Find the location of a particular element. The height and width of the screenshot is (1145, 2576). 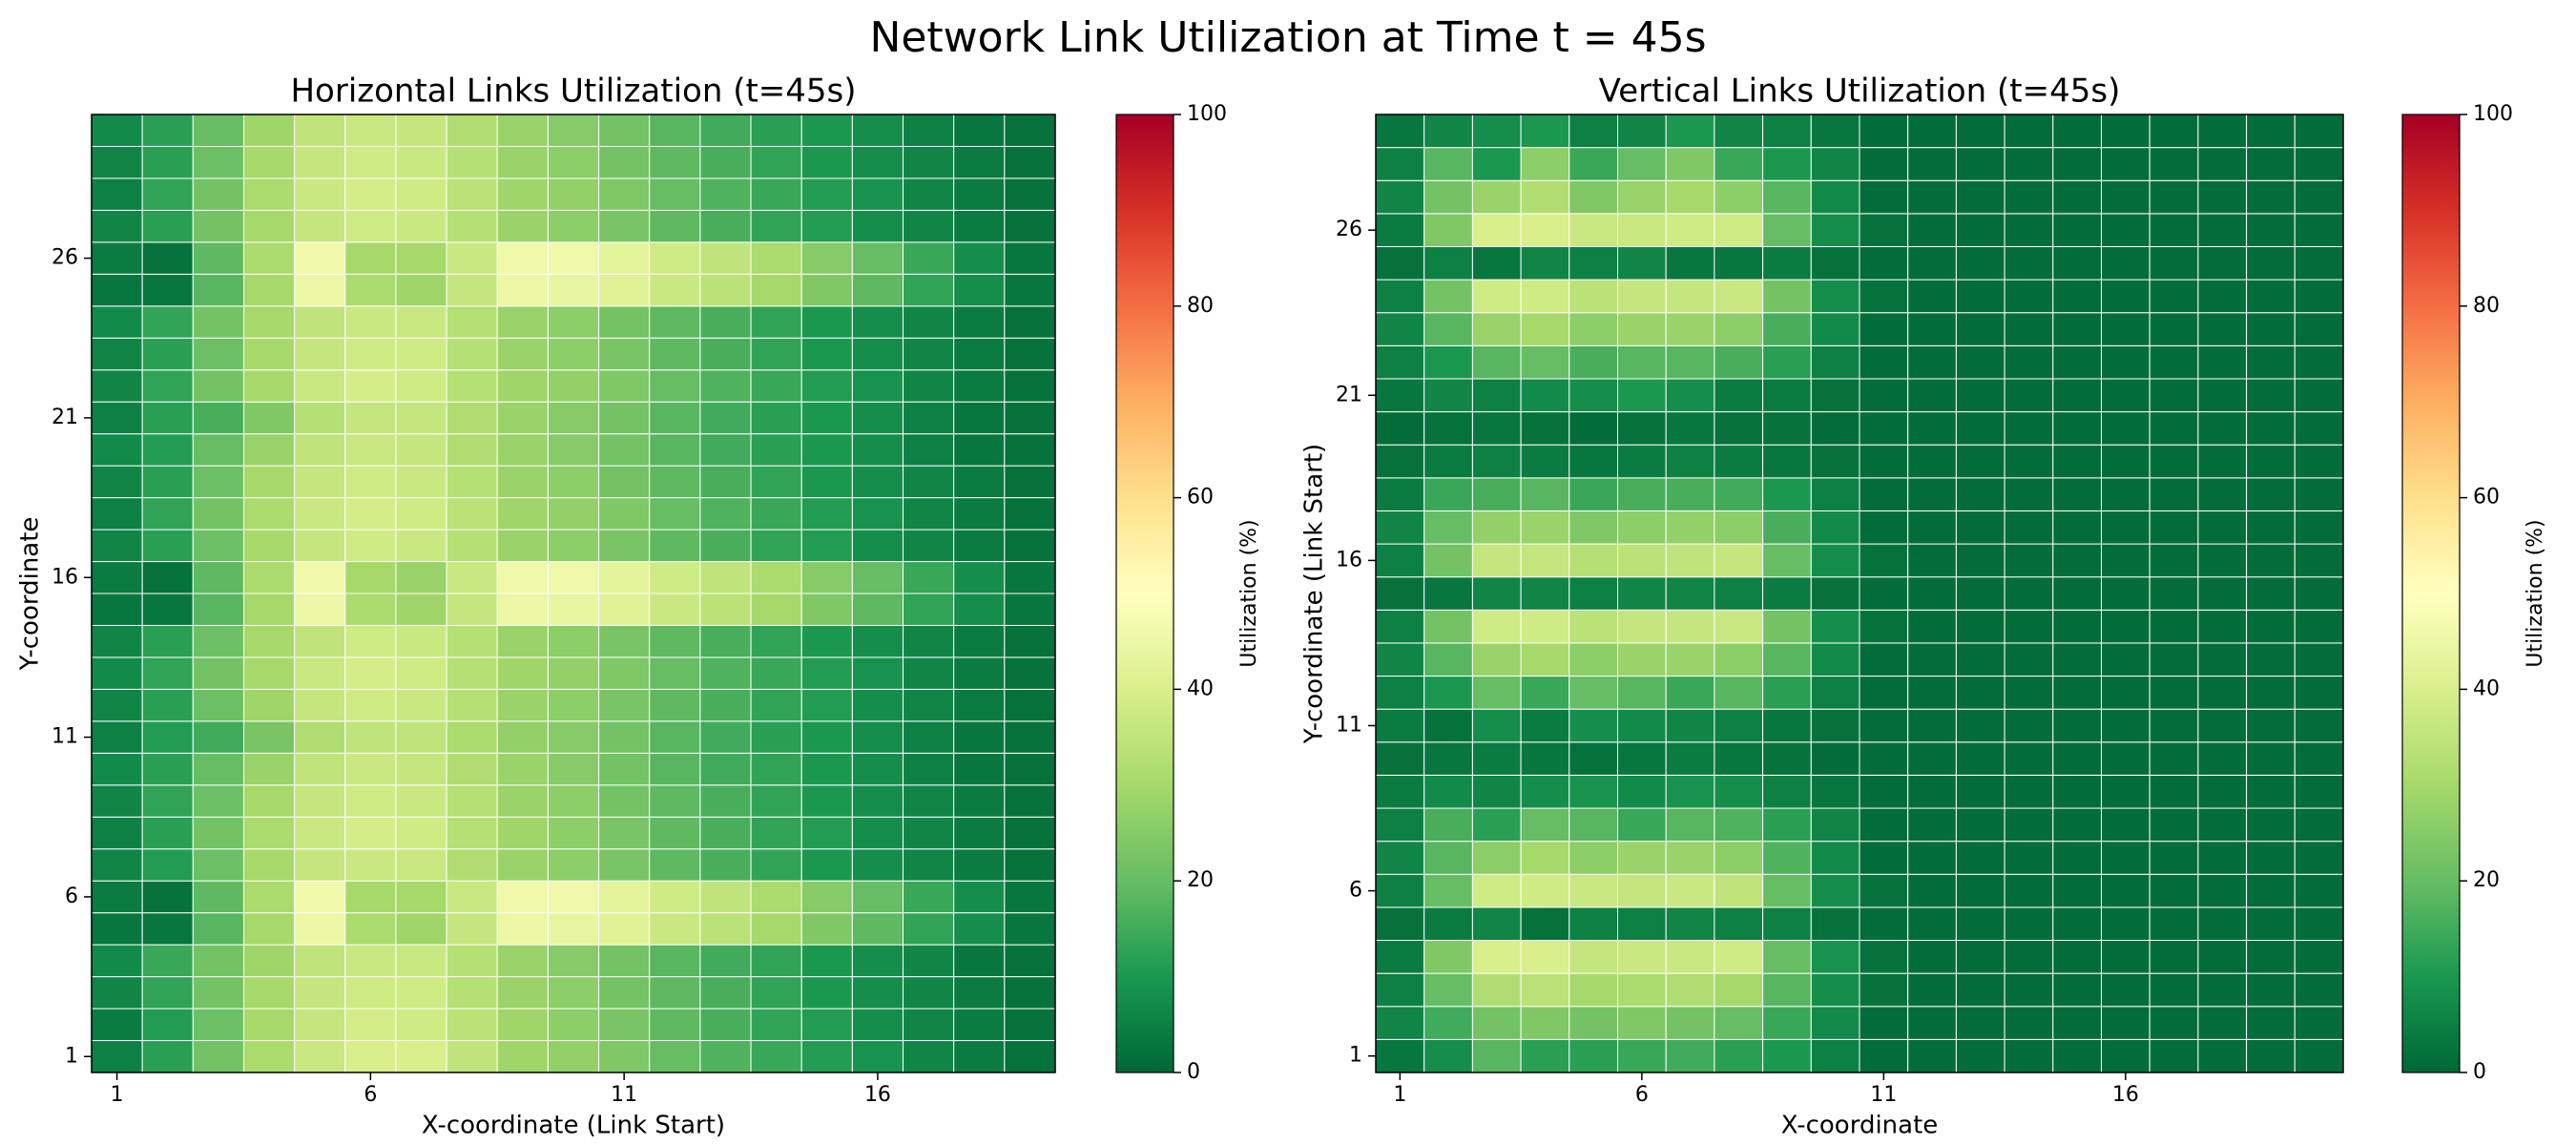

colorbar is located at coordinates (2431, 594).